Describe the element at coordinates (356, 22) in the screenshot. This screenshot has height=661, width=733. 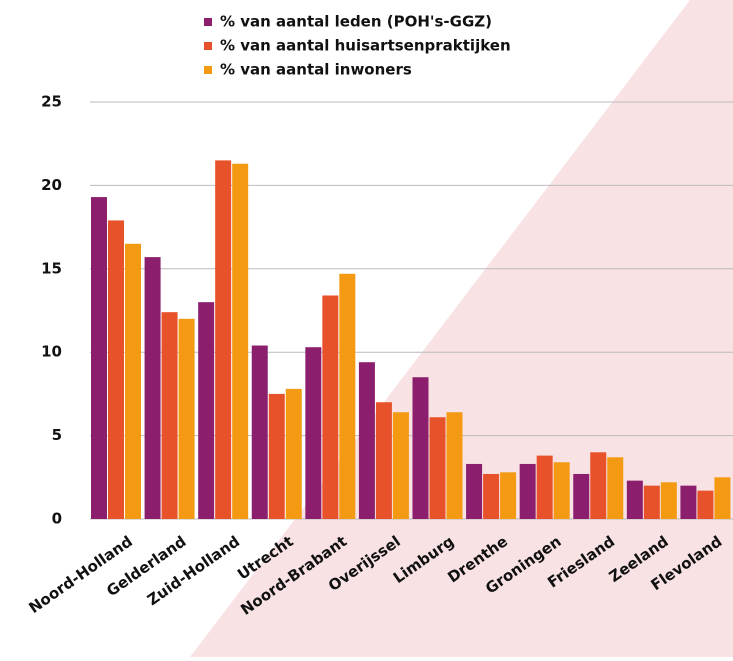
I see `legend-label: % van aantal leden (POH's-GGZ)` at that location.